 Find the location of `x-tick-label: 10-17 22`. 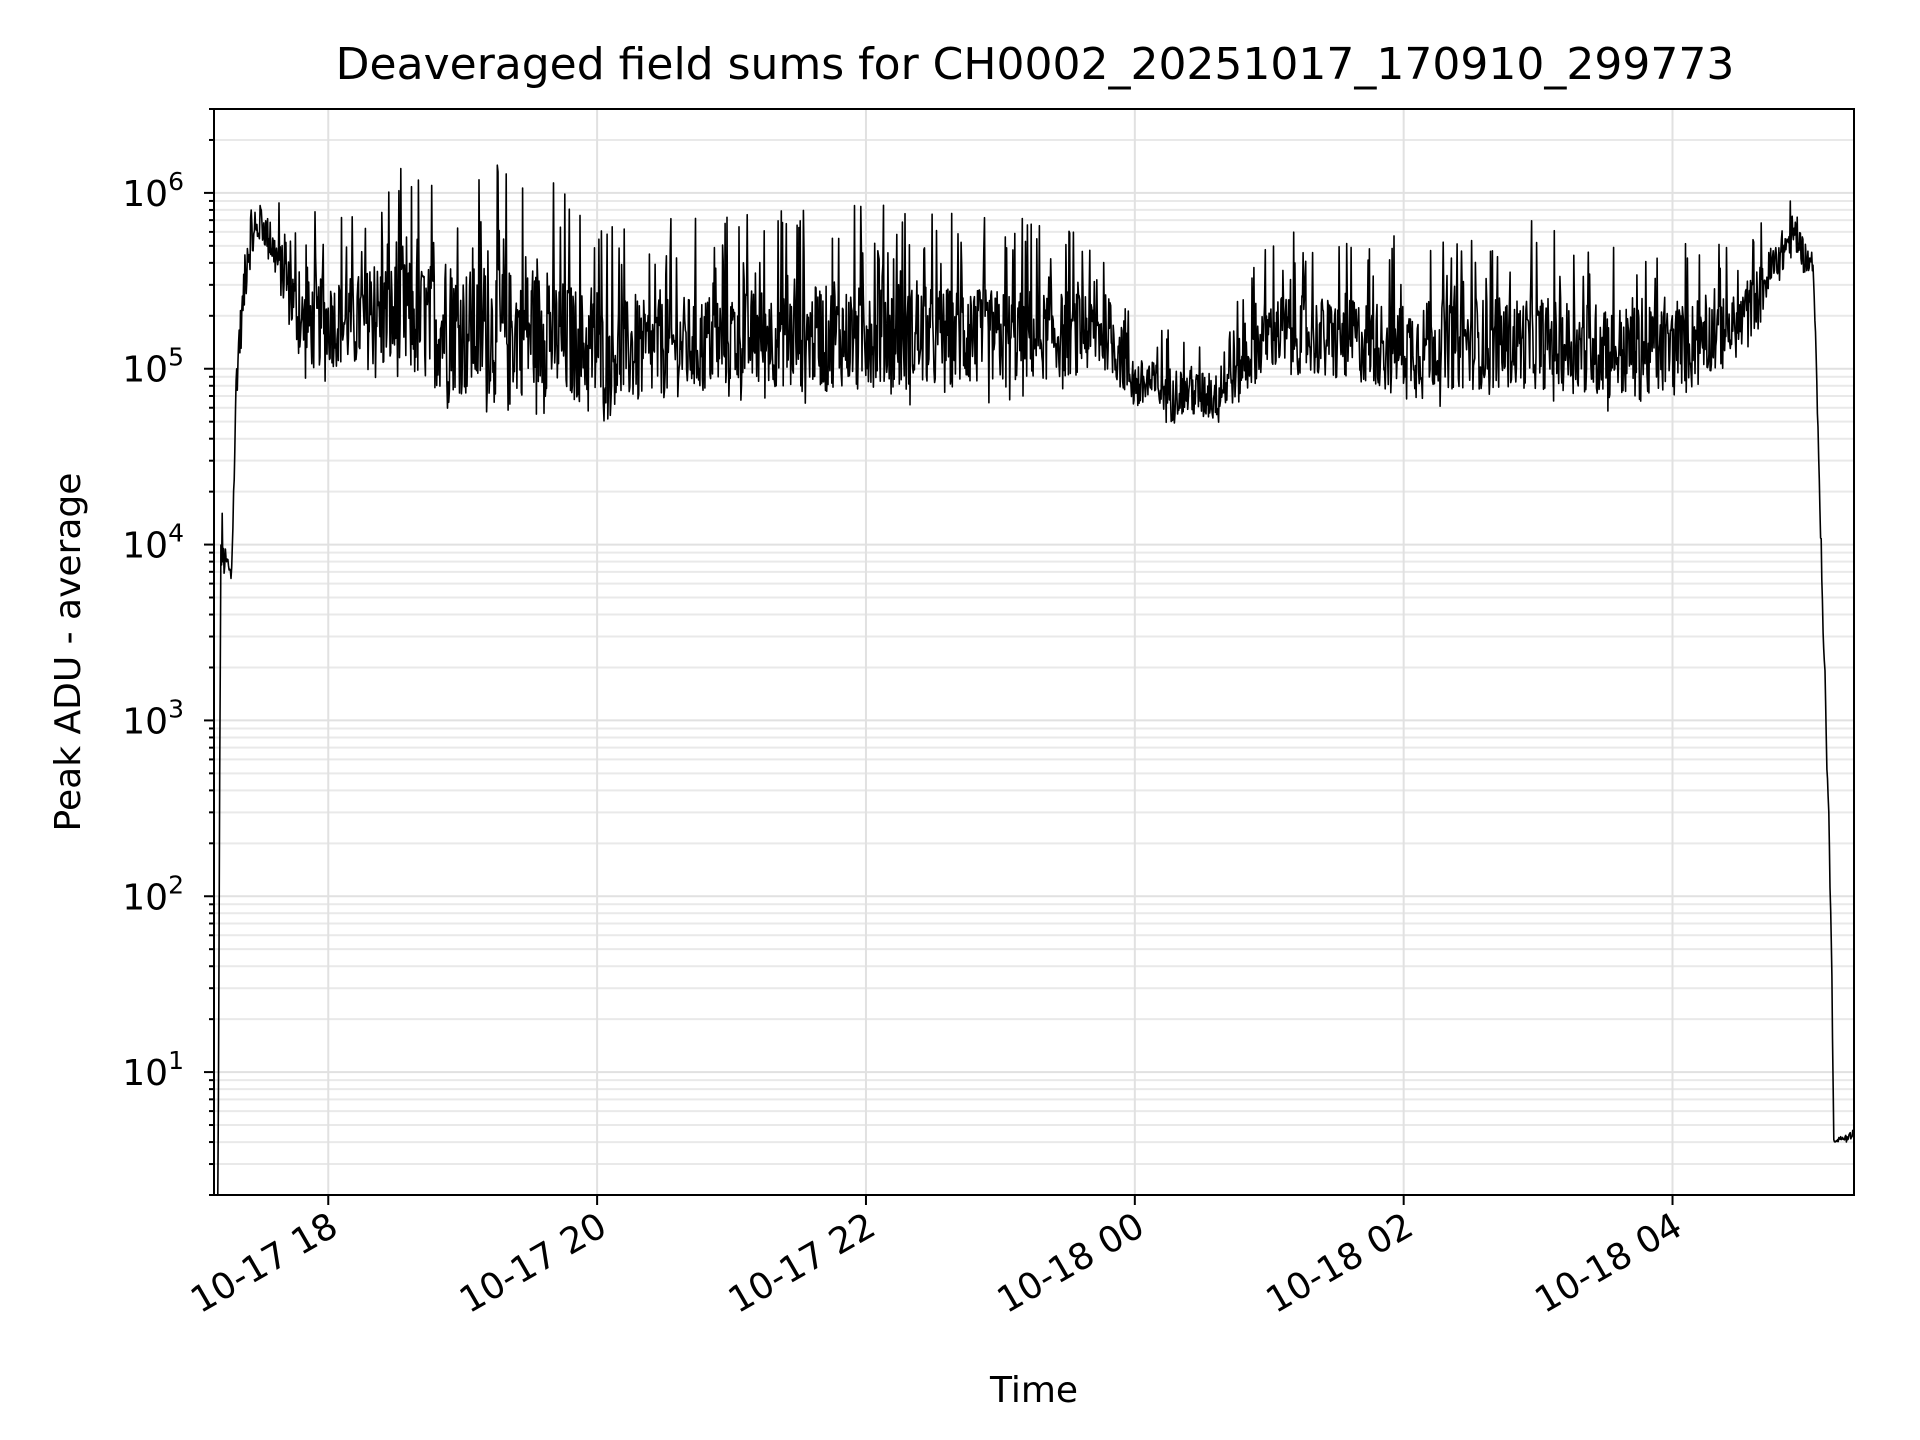

x-tick-label: 10-17 22 is located at coordinates (802, 1263).